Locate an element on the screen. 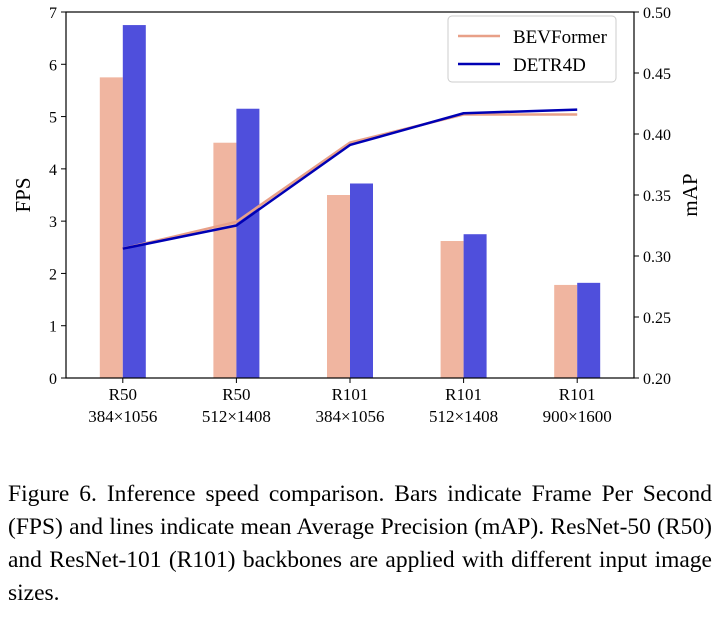 This screenshot has width=720, height=622. y-tick-label: 6 is located at coordinates (53, 65).